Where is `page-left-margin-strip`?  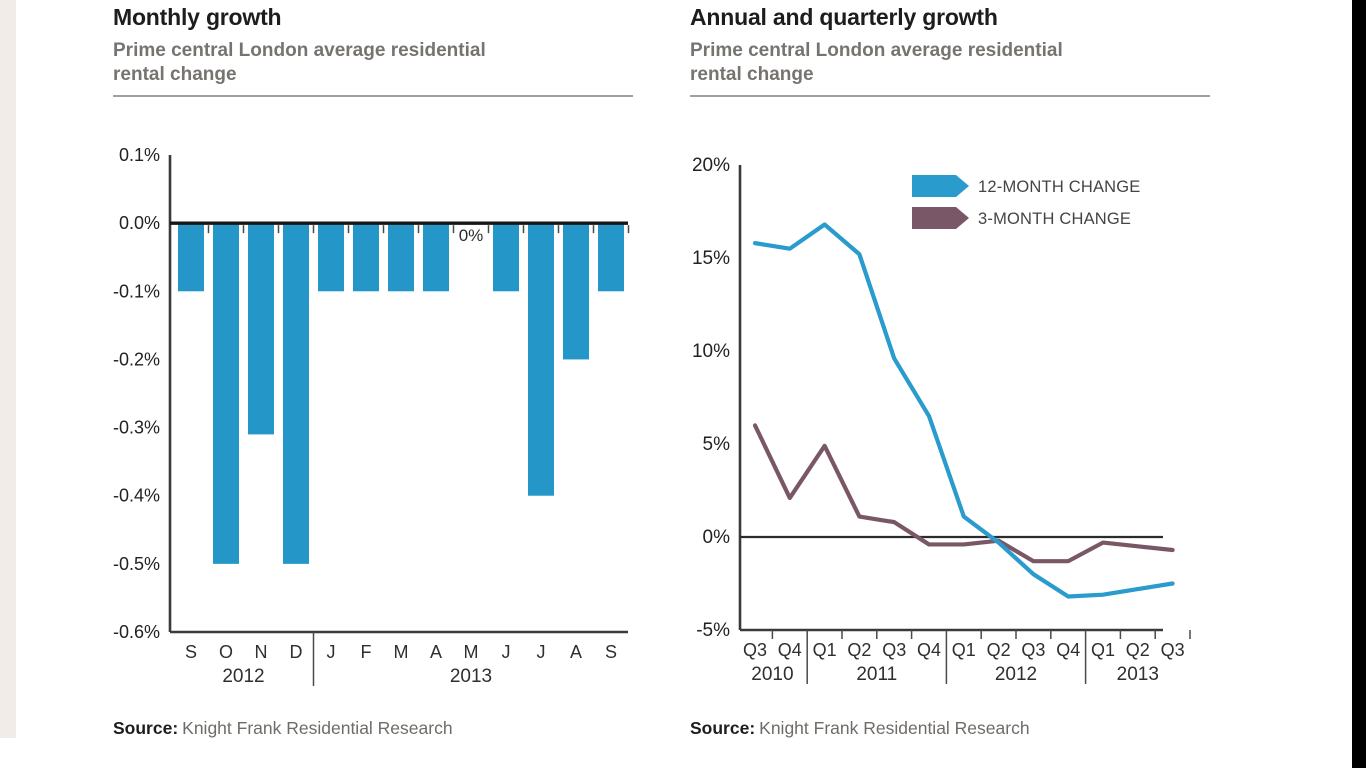
page-left-margin-strip is located at coordinates (8, 369).